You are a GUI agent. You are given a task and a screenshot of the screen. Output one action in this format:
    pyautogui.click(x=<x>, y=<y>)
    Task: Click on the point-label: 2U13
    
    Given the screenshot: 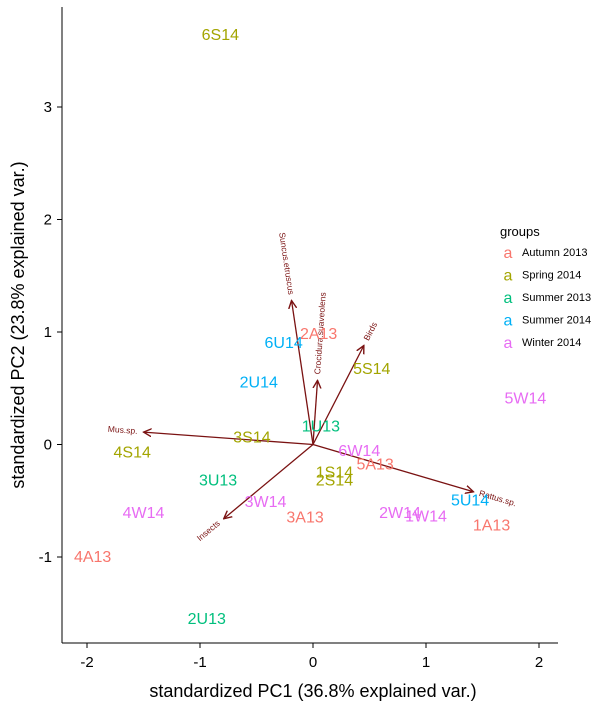 What is the action you would take?
    pyautogui.click(x=207, y=619)
    